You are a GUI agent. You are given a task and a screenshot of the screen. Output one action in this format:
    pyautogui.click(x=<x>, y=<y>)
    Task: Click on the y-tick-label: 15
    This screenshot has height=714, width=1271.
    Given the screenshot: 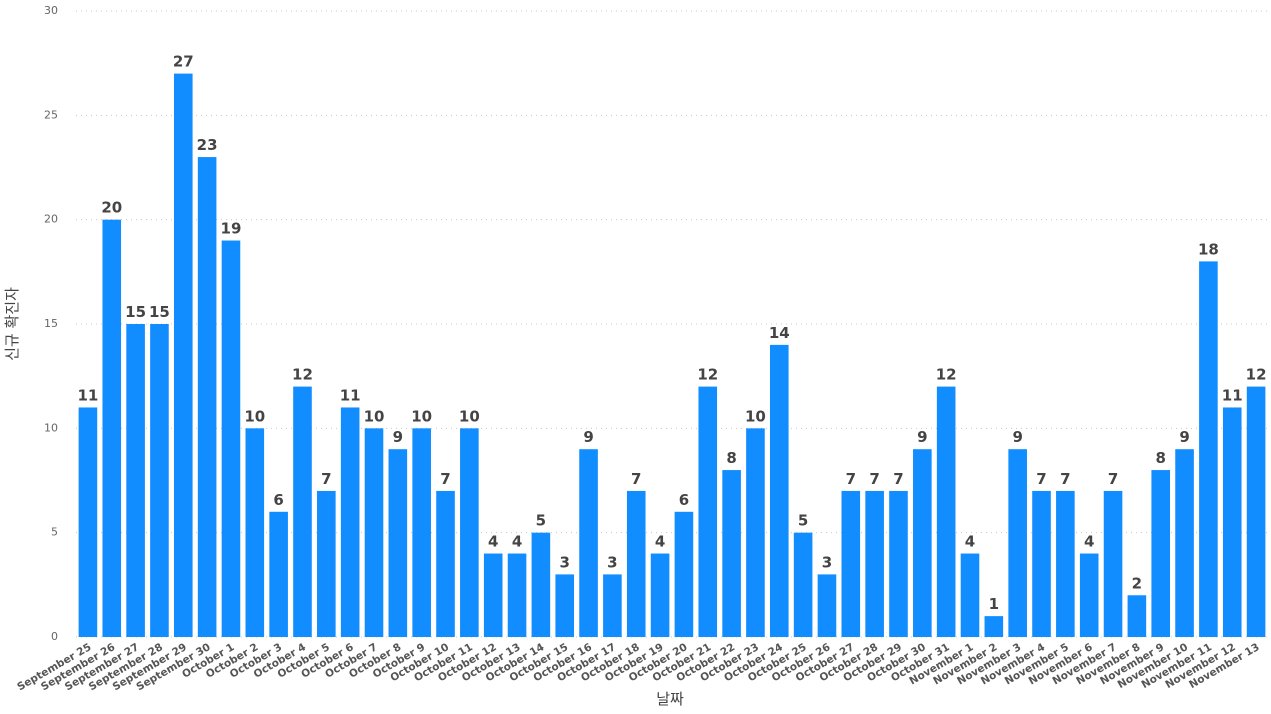 What is the action you would take?
    pyautogui.click(x=51, y=323)
    